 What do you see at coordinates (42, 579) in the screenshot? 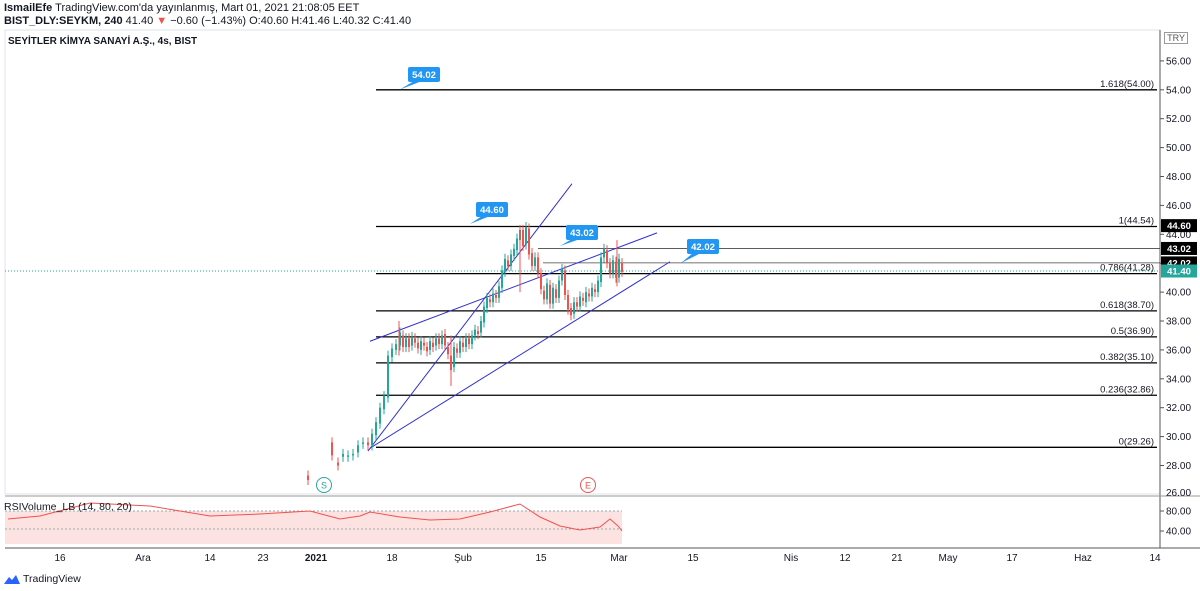
I see `tradingview-footer: TradingView` at bounding box center [42, 579].